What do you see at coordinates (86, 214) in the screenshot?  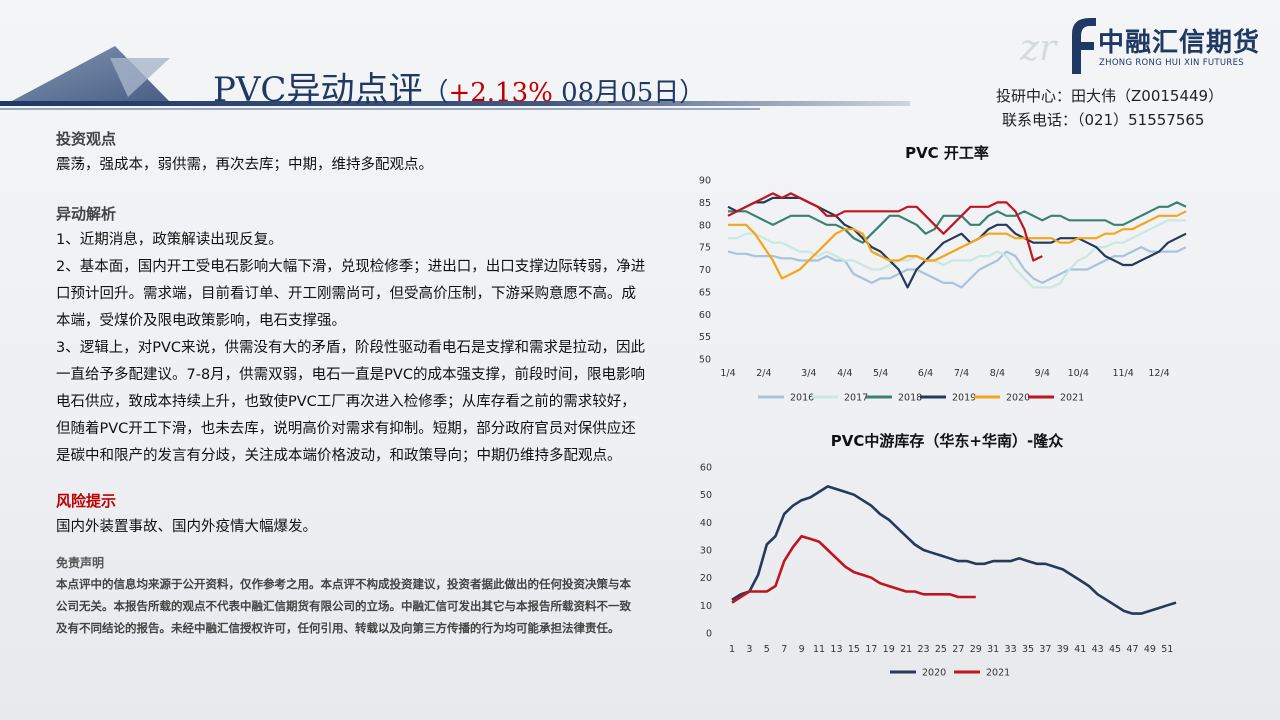 I see `analysis-title: 异动解析` at bounding box center [86, 214].